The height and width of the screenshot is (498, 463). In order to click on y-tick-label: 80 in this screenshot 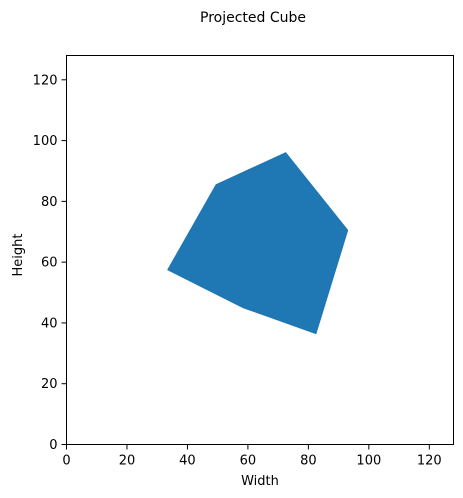, I will do `click(49, 202)`.